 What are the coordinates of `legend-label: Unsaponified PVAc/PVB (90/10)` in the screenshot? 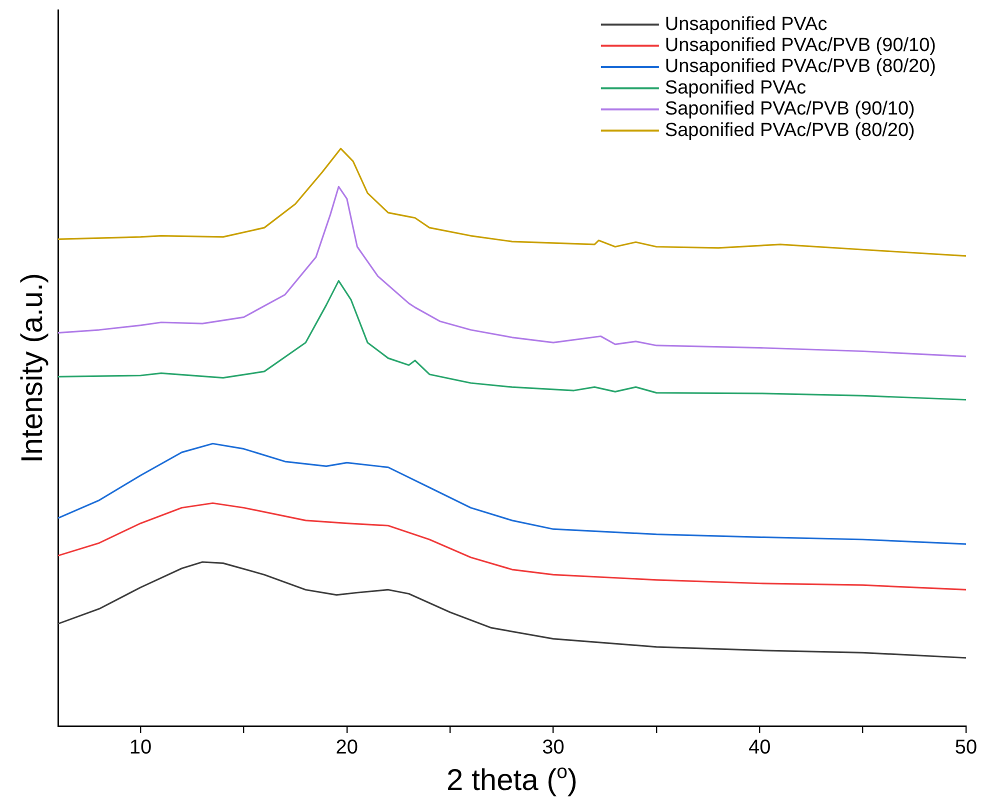 It's located at (800, 45).